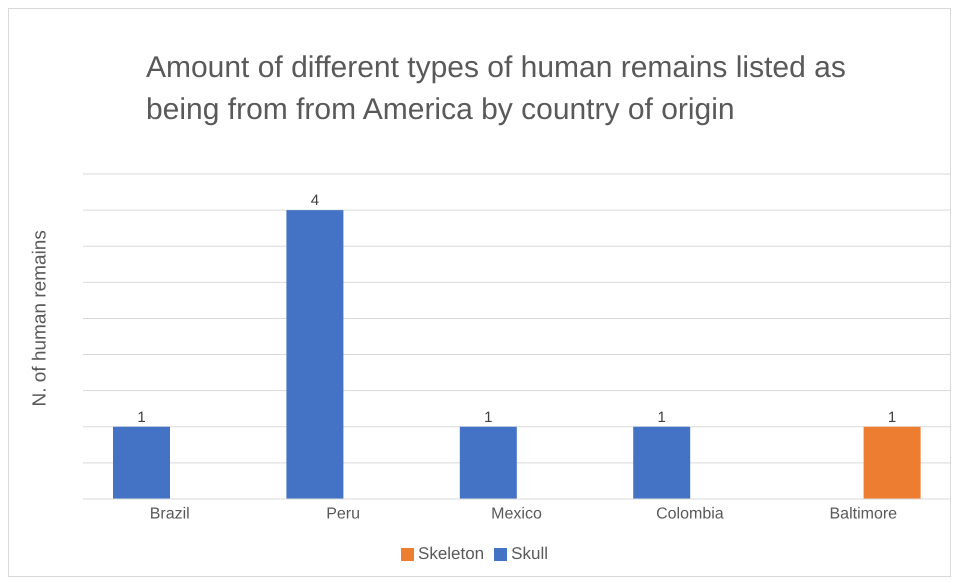  I want to click on legend-label: Skeleton, so click(451, 553).